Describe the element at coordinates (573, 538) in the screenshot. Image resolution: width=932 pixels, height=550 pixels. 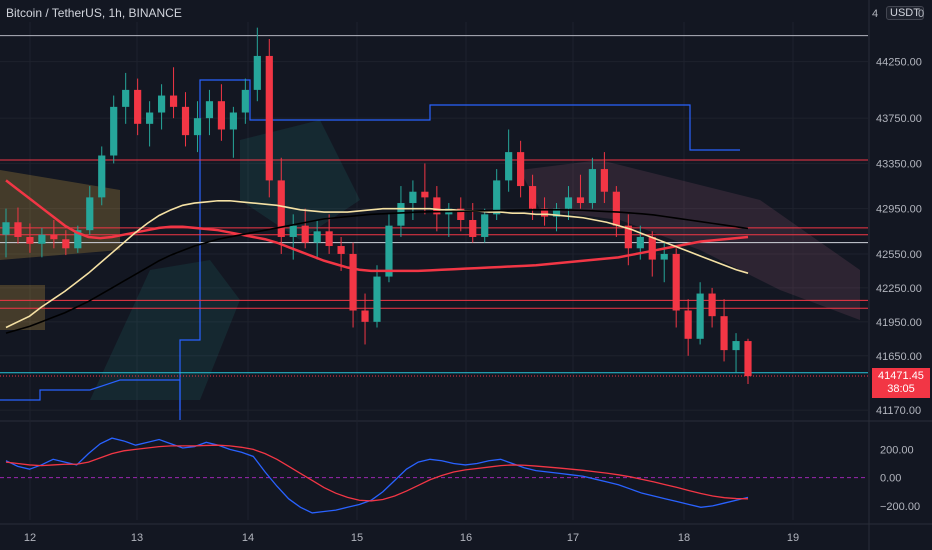
I see `x-tick-label: 17` at that location.